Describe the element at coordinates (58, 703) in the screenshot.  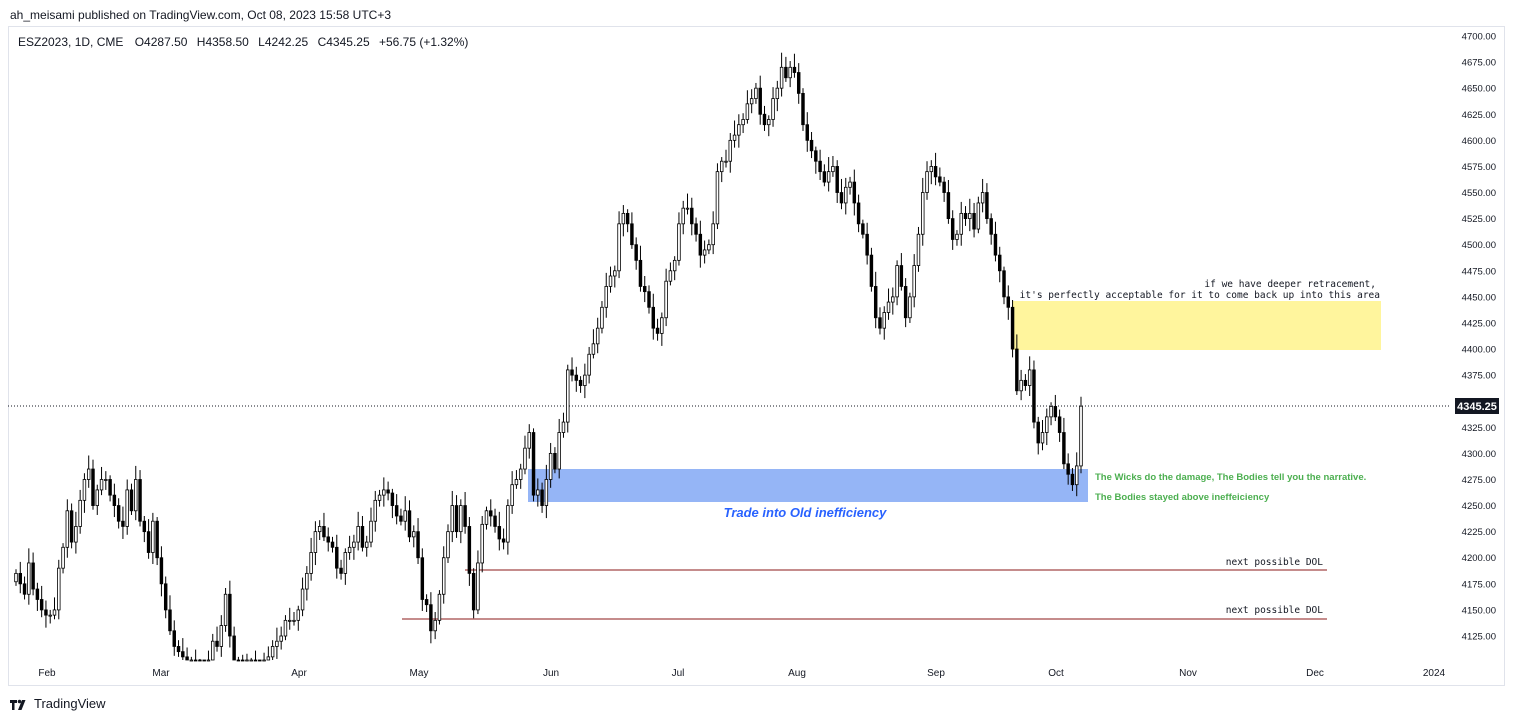
I see `tradingview-footer: TradingView` at that location.